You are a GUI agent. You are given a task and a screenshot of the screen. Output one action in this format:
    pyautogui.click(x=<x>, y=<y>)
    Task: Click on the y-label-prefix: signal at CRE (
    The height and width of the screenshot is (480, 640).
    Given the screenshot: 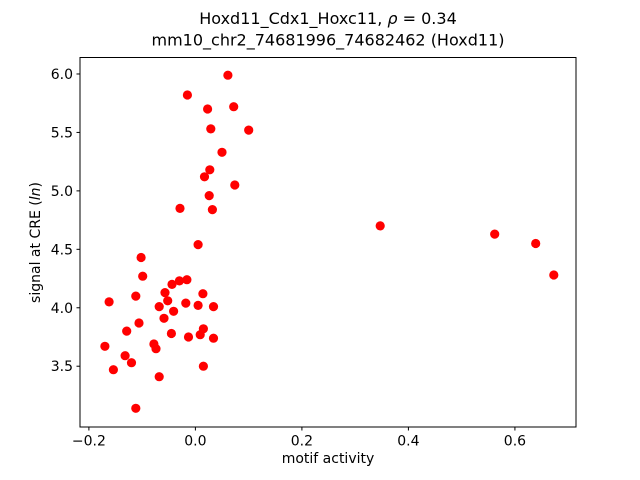 What is the action you would take?
    pyautogui.click(x=36, y=251)
    